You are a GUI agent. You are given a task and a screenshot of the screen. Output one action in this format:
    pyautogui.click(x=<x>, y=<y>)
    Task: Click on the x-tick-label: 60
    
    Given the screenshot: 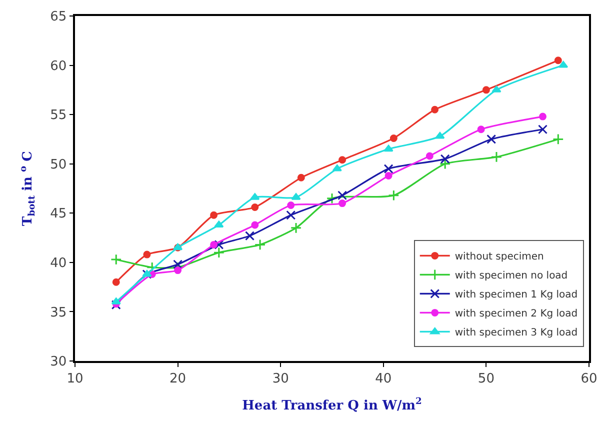 What is the action you would take?
    pyautogui.click(x=589, y=378)
    